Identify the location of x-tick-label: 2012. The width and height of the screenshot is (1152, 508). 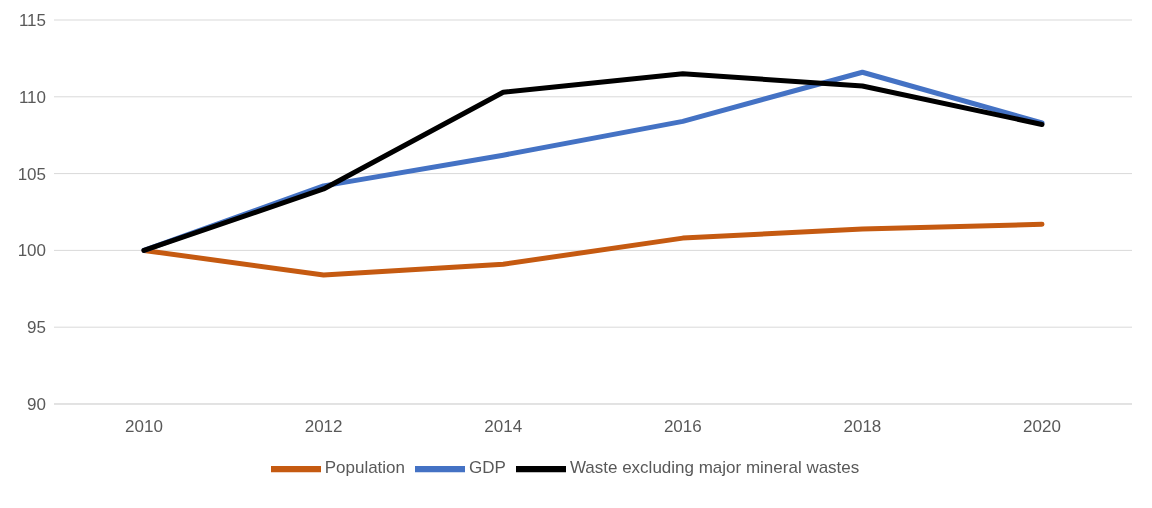
(323, 427).